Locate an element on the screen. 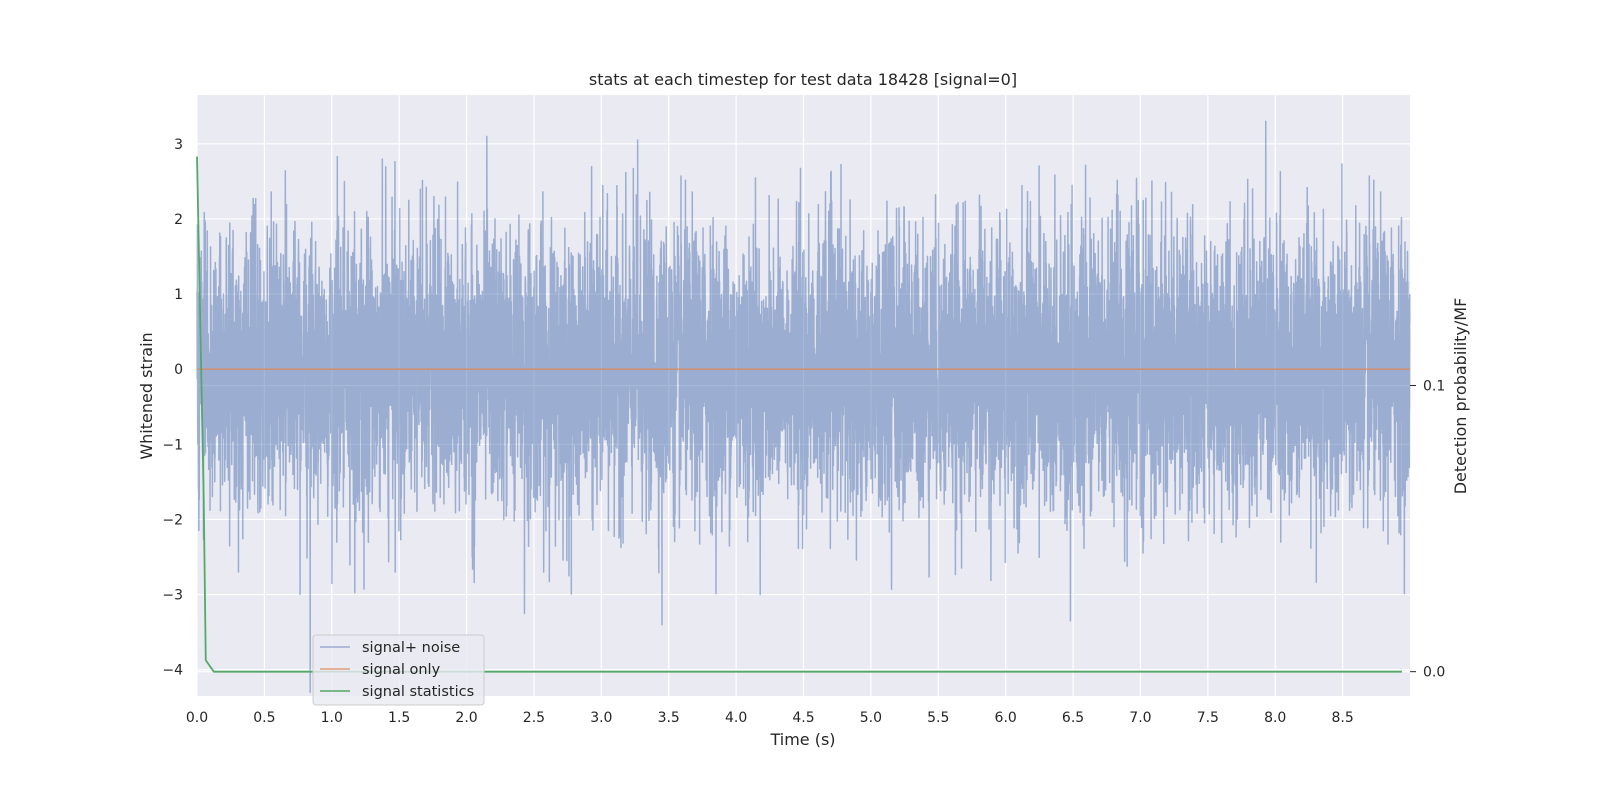  legend-label-signal-statistics: signal statistics is located at coordinates (418, 692).